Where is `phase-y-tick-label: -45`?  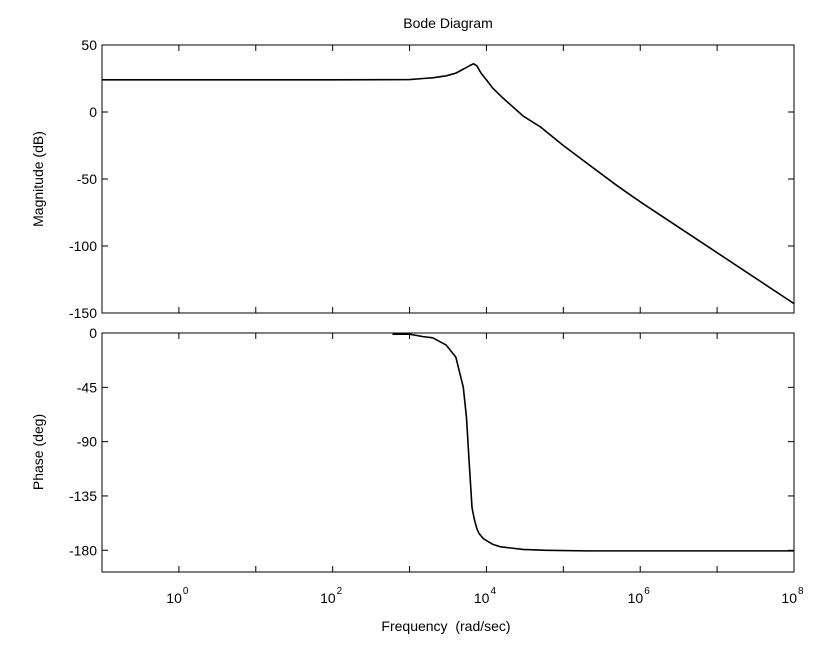
phase-y-tick-label: -45 is located at coordinates (87, 387).